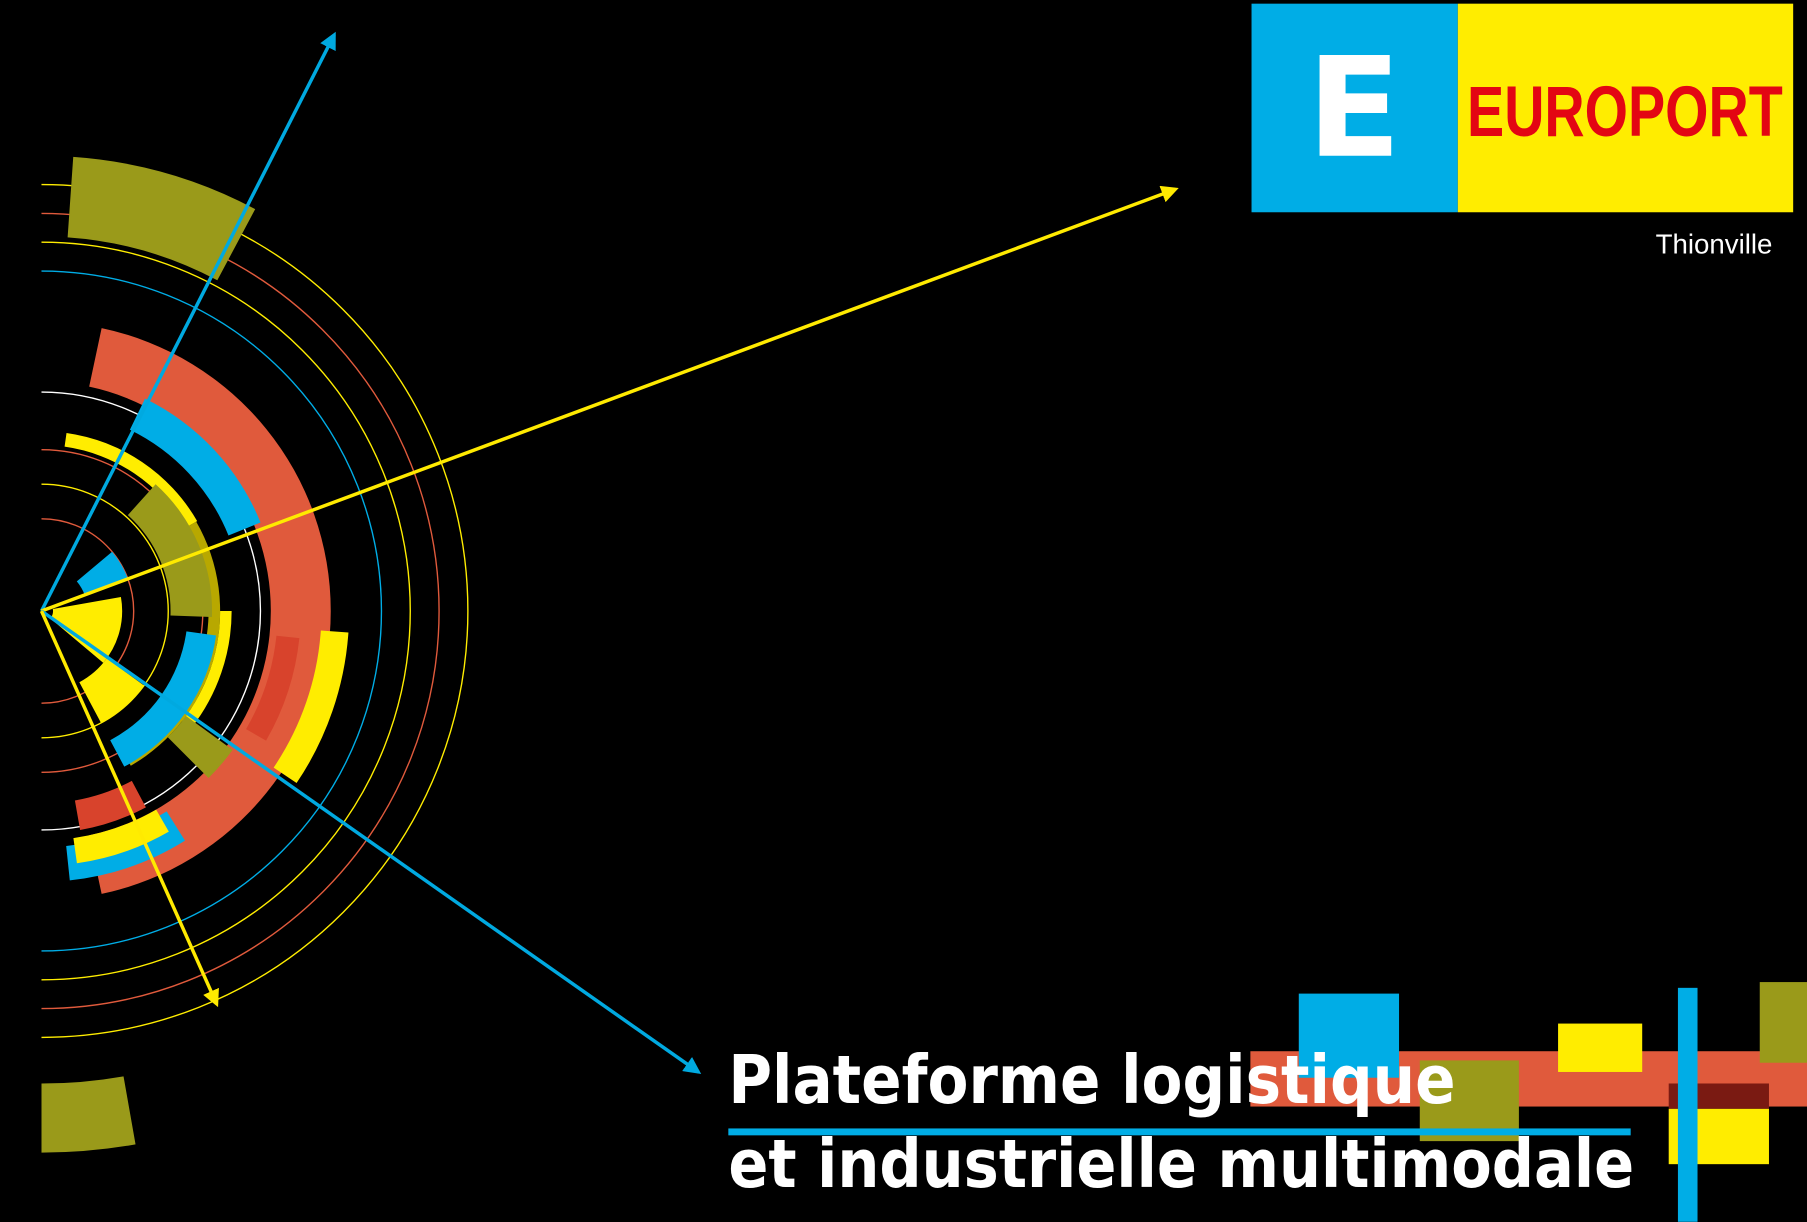 The height and width of the screenshot is (1222, 1807). What do you see at coordinates (1091, 1080) in the screenshot?
I see `headline-line1: Plateforme logistique` at bounding box center [1091, 1080].